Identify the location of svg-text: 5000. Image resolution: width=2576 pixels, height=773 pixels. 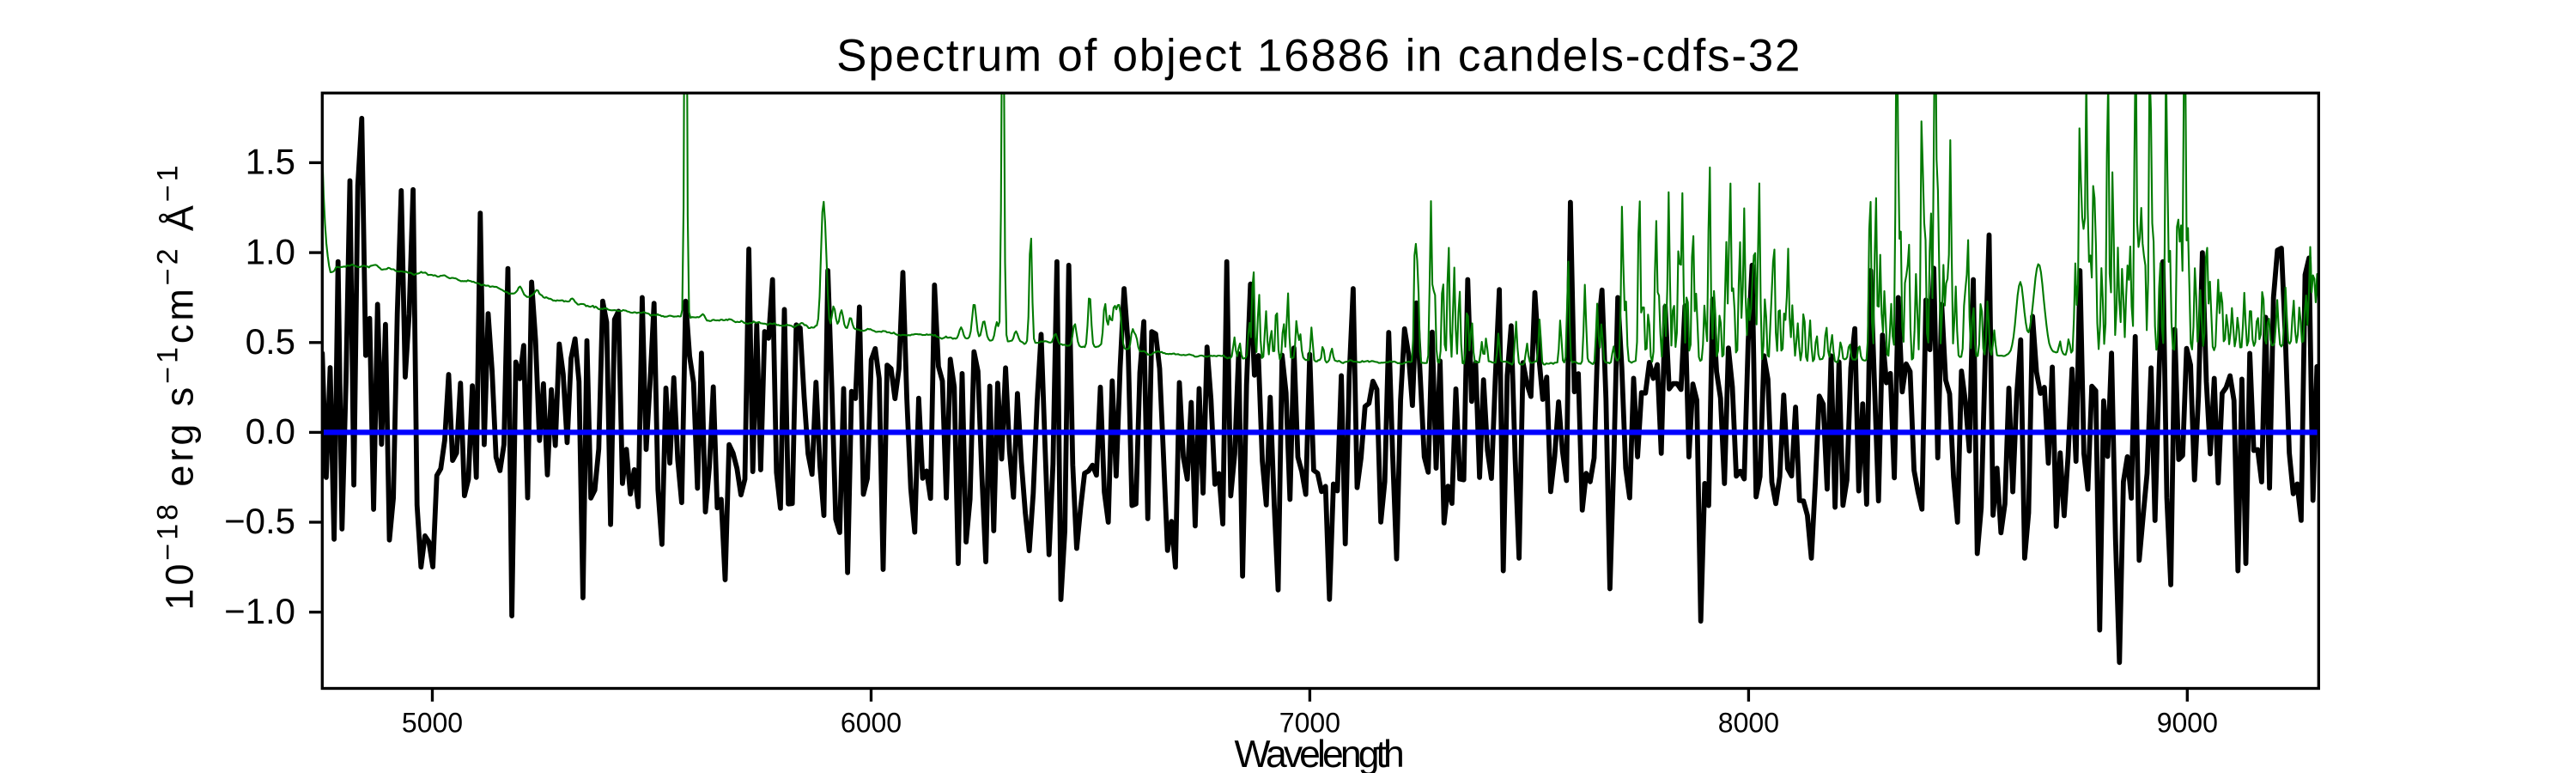
(432, 722).